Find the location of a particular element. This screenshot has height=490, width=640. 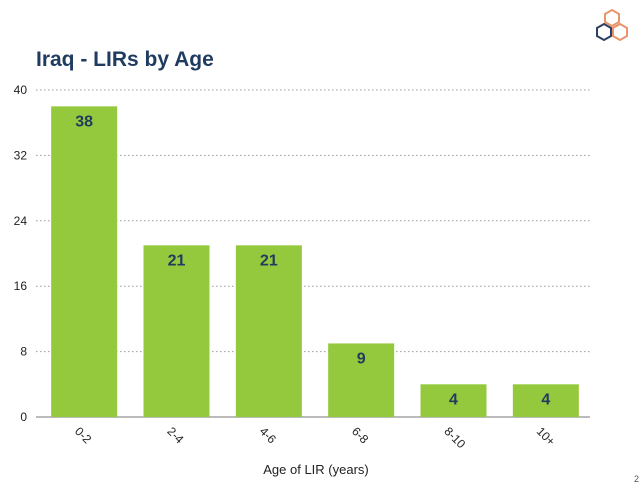

y-tick-label: 32 is located at coordinates (21, 155).